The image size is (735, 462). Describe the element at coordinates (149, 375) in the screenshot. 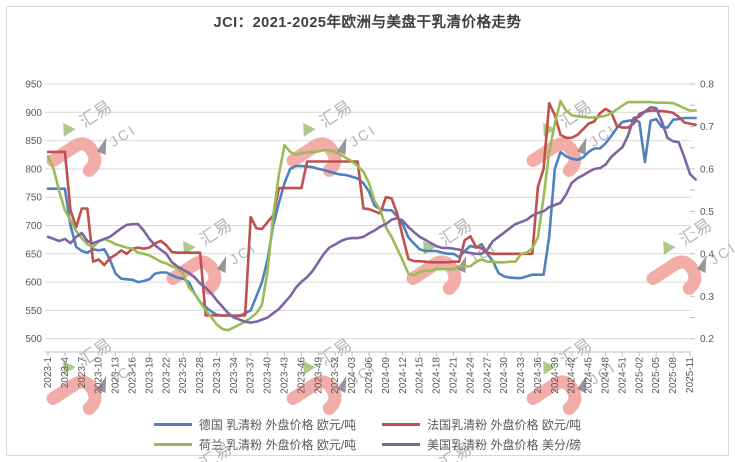

I see `x-axis-tick-label: 2023-19` at that location.